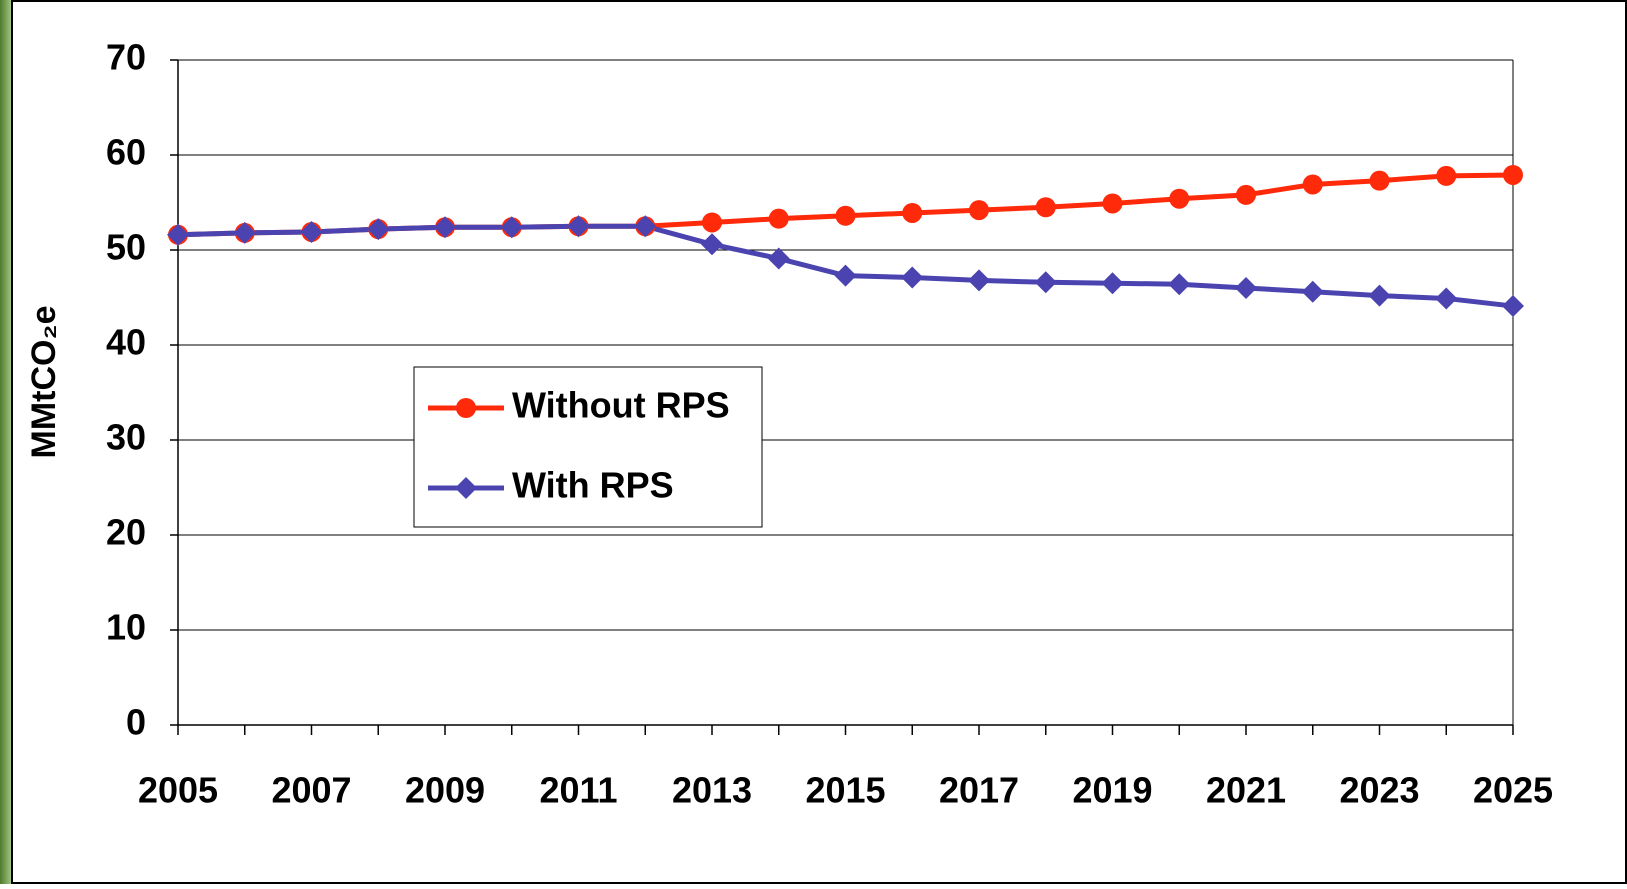 The image size is (1627, 889). Describe the element at coordinates (6, 442) in the screenshot. I see `side-strip` at that location.